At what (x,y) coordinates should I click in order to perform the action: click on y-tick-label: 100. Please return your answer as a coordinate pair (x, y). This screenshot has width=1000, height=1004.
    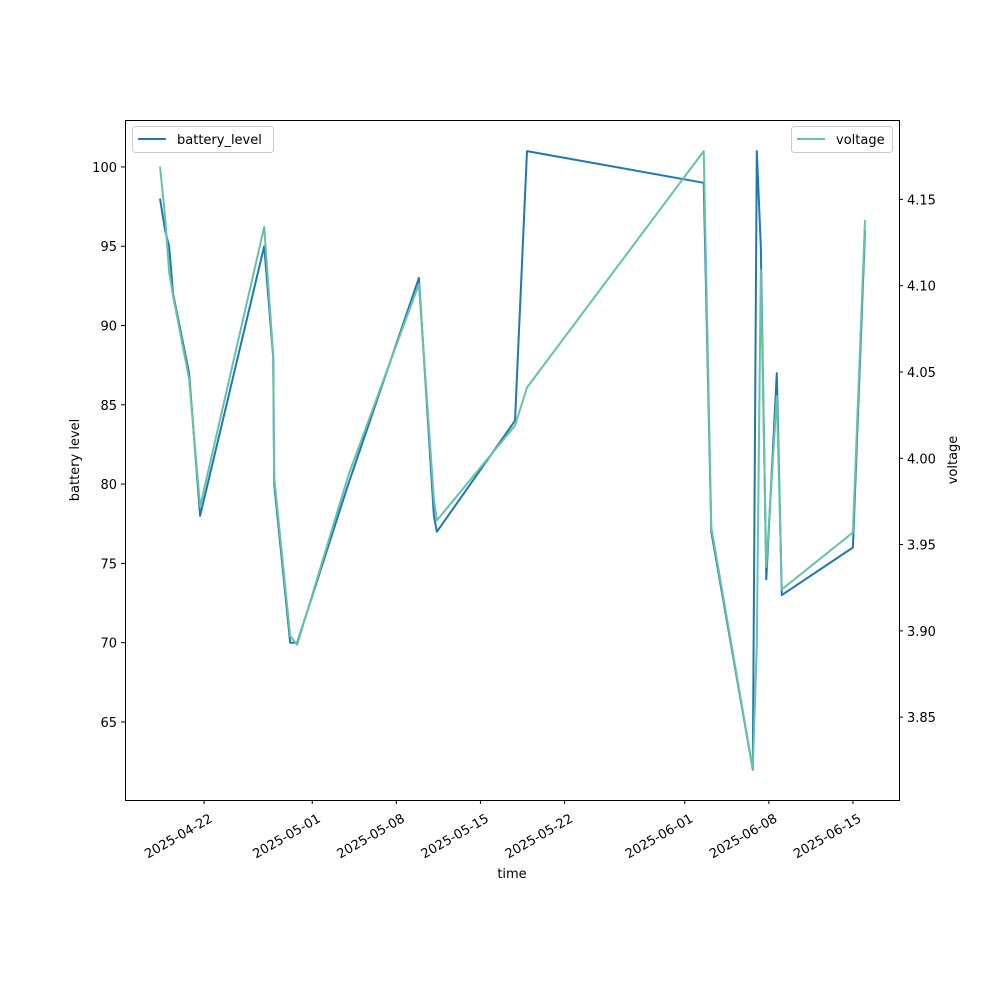
    Looking at the image, I should click on (104, 168).